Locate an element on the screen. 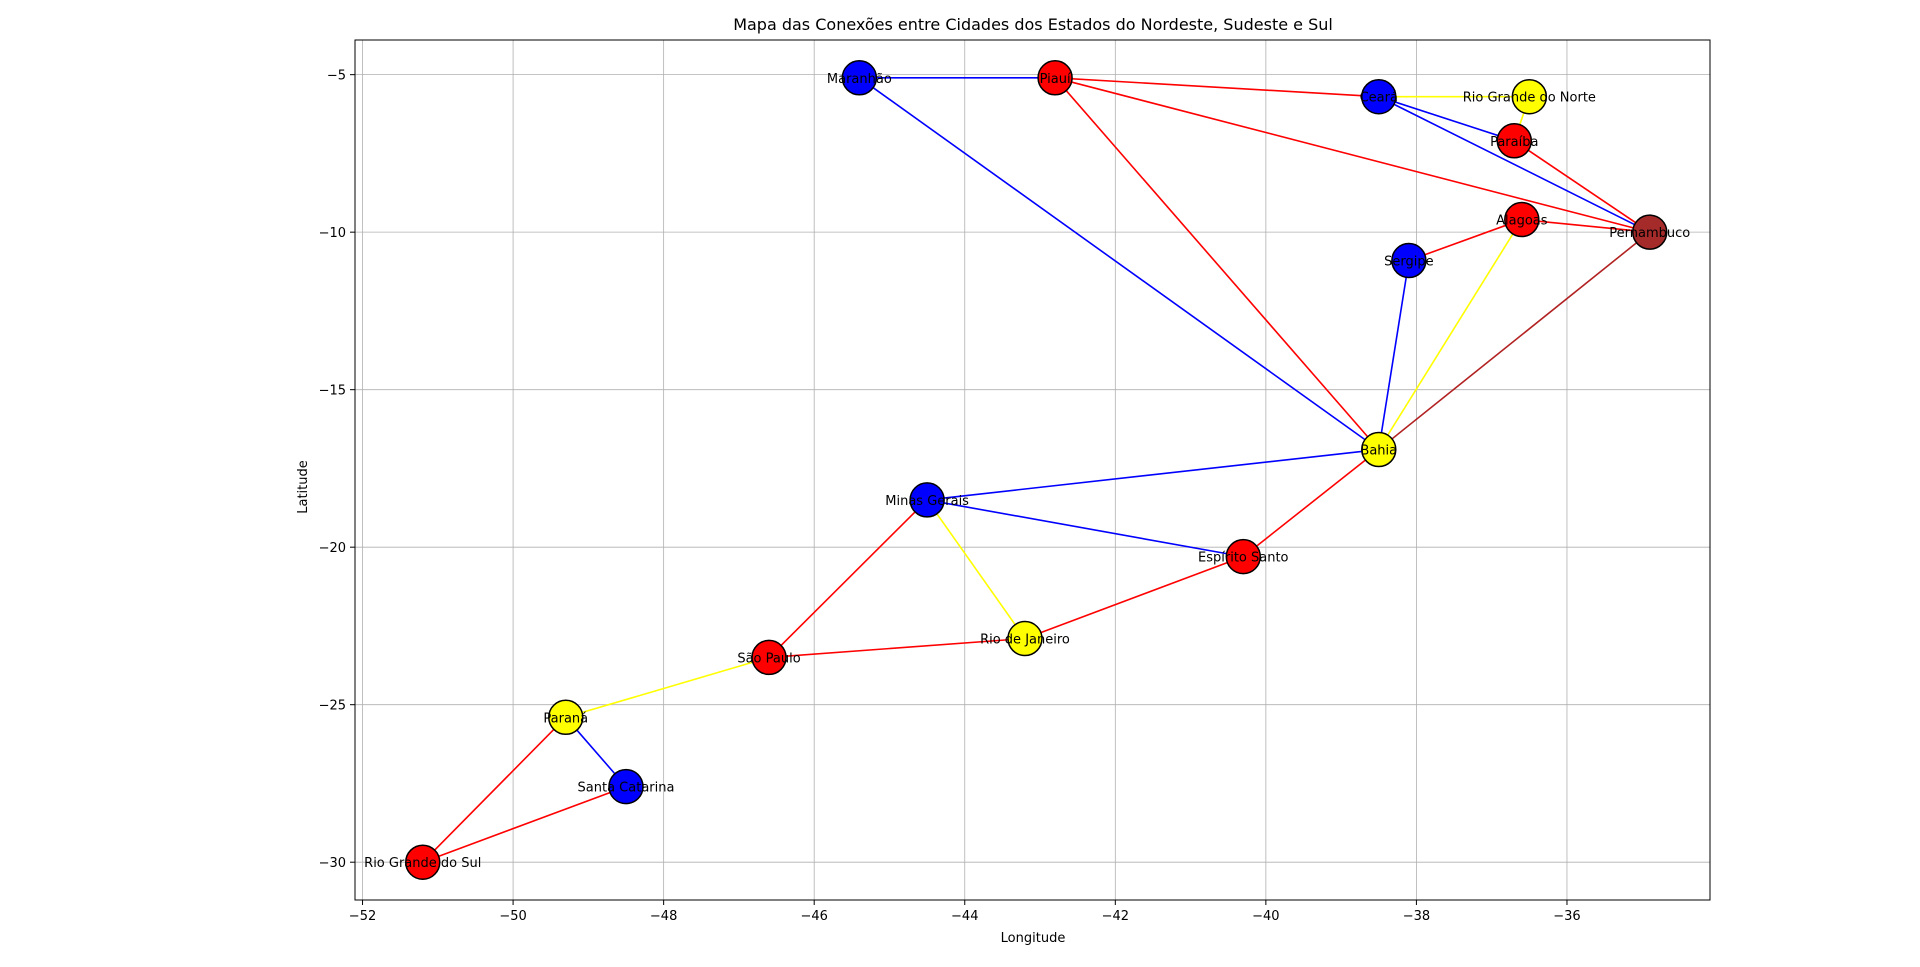 Image resolution: width=1920 pixels, height=967 pixels. node-label: Rio de Janeiro is located at coordinates (1025, 640).